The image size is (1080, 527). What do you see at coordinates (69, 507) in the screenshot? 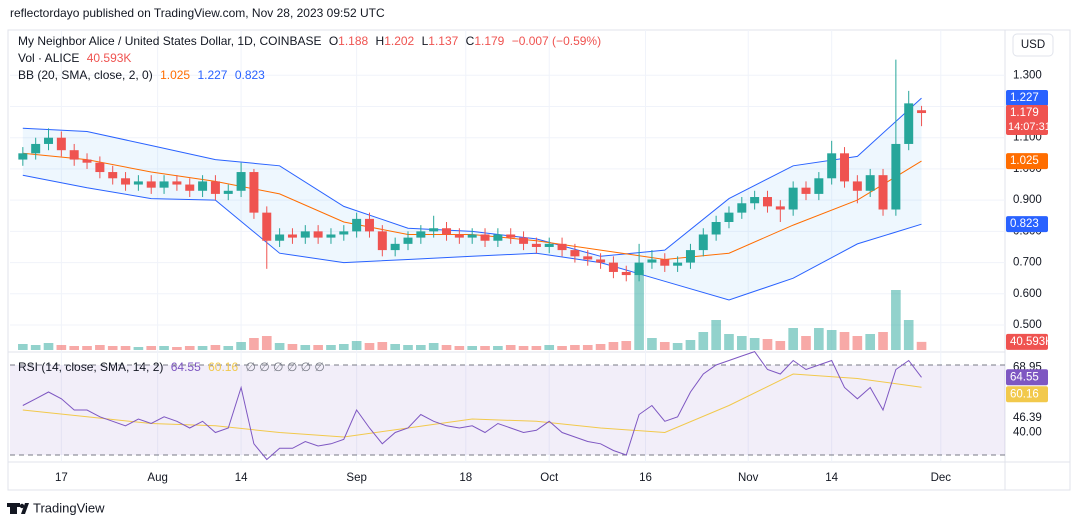
I see `brand: TradingView` at bounding box center [69, 507].